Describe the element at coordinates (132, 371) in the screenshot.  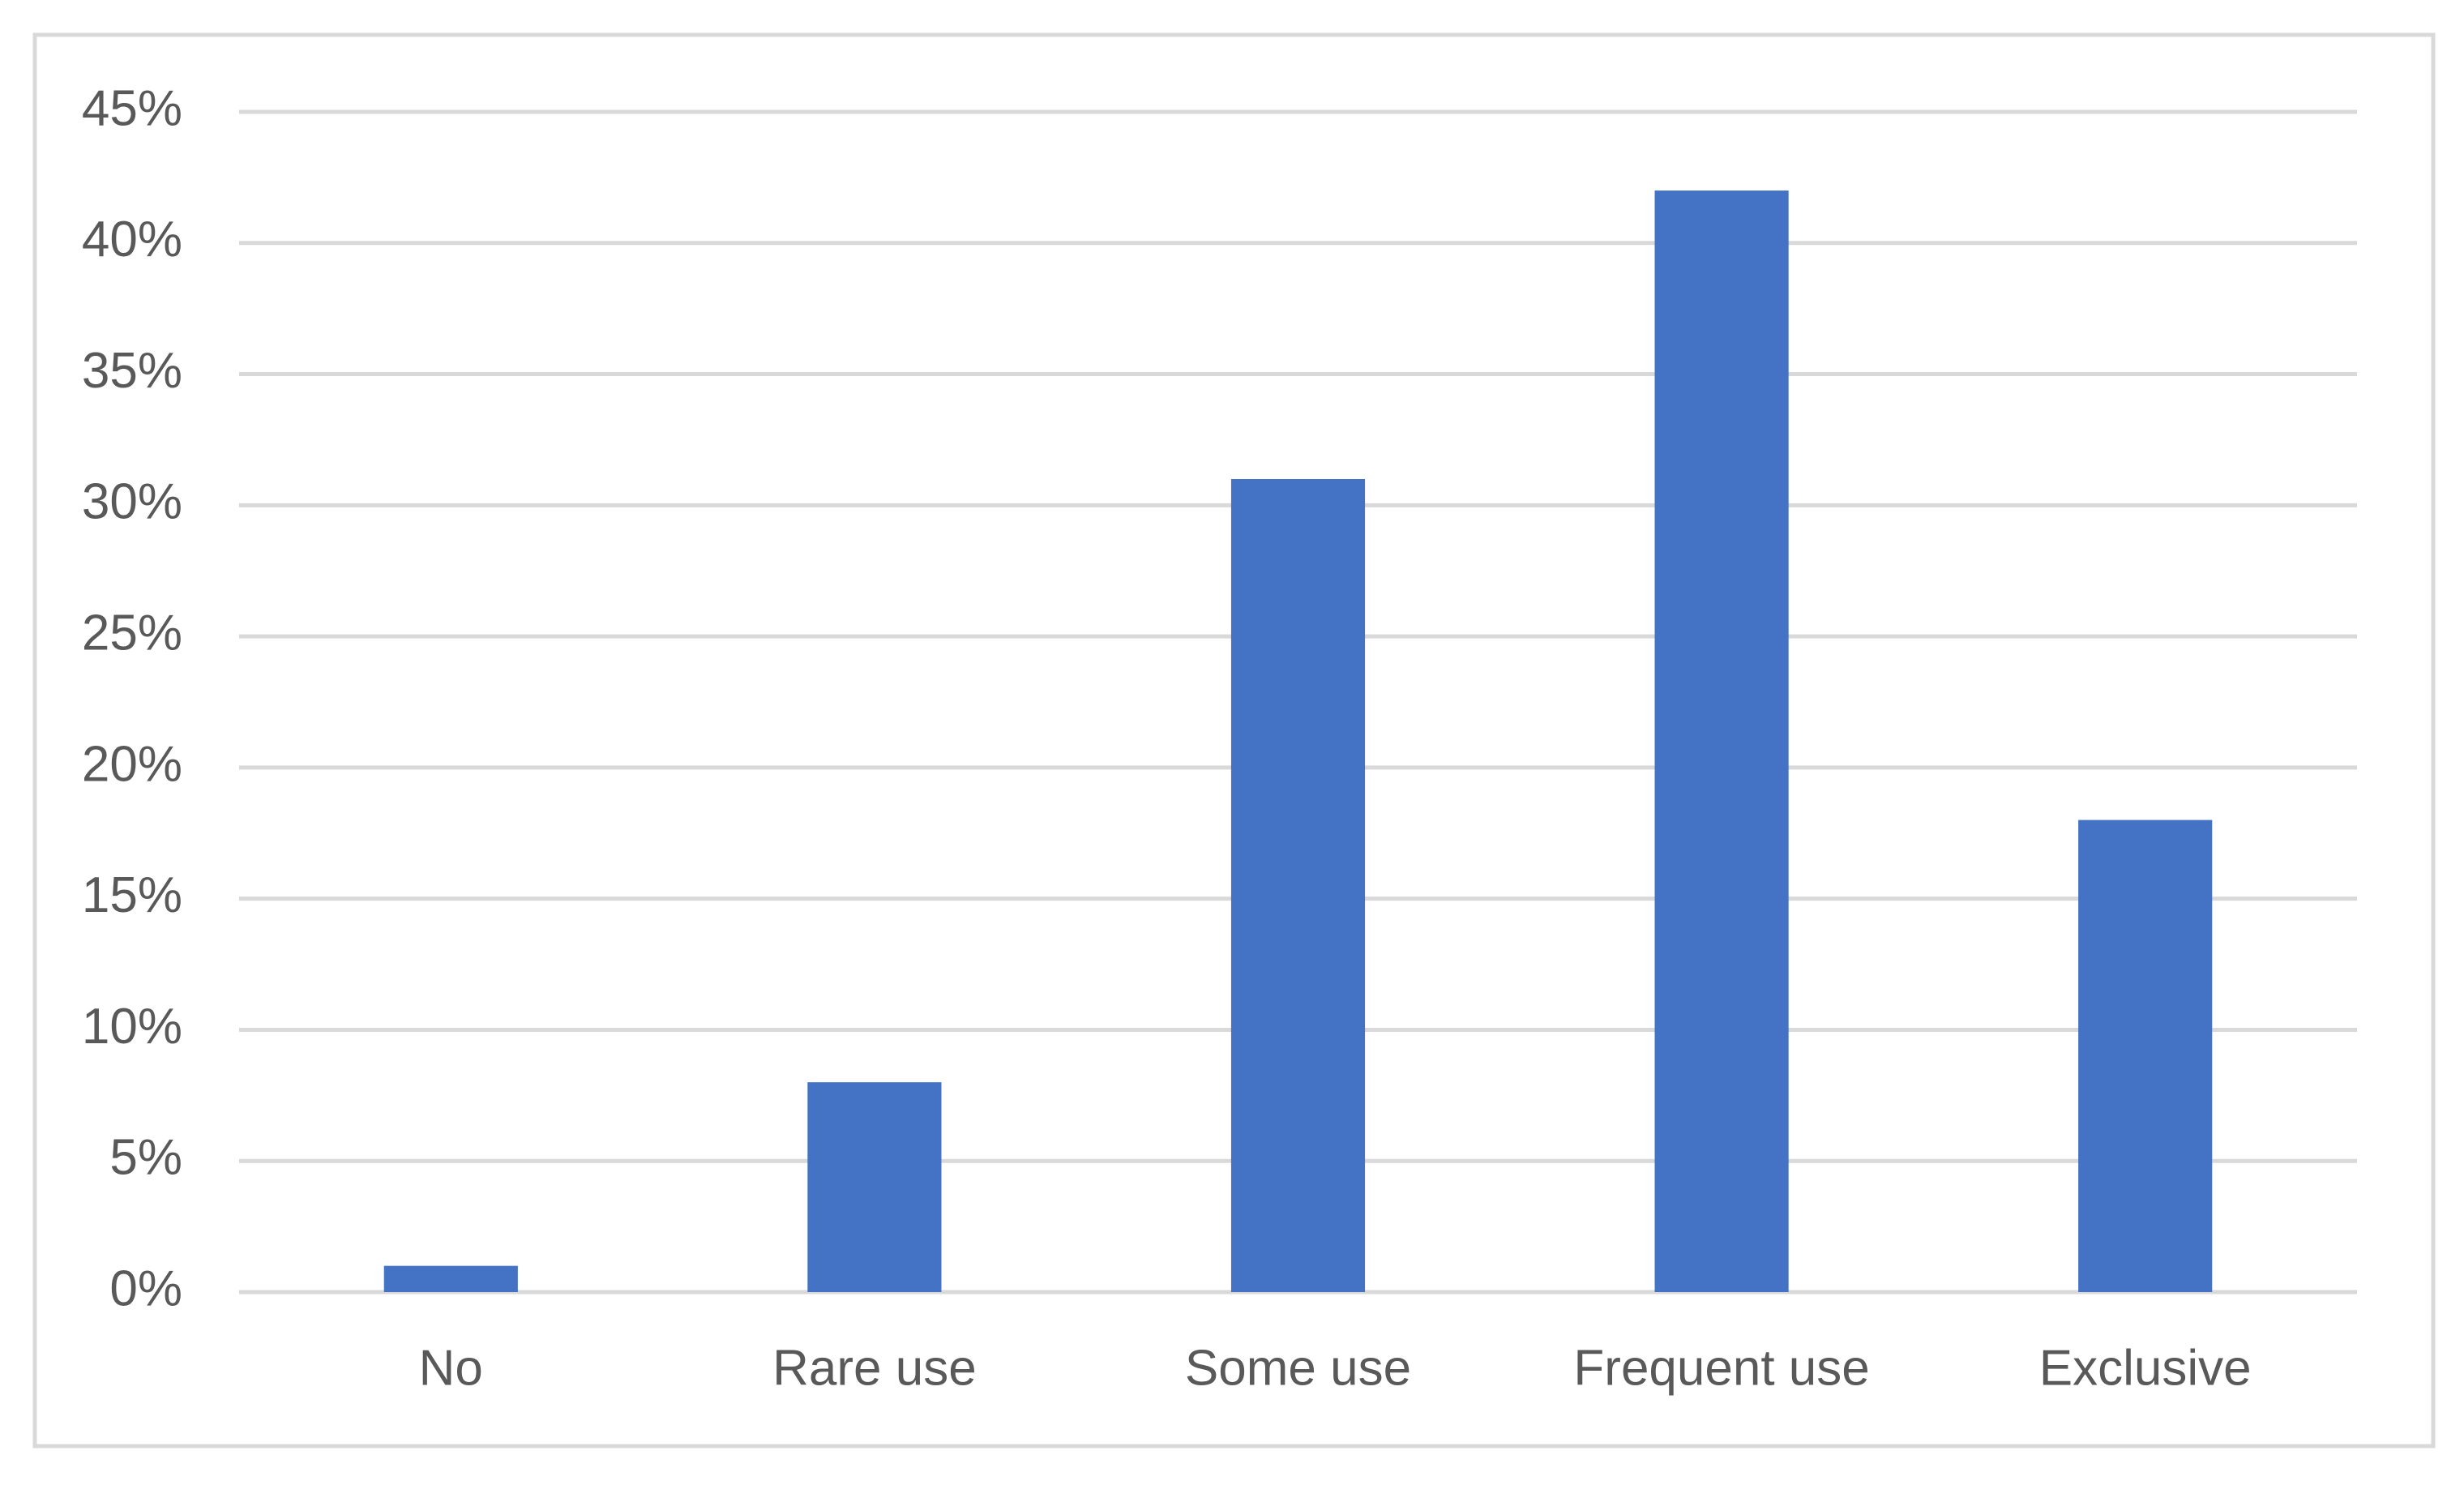
I see `y-tick-label: 35%` at that location.